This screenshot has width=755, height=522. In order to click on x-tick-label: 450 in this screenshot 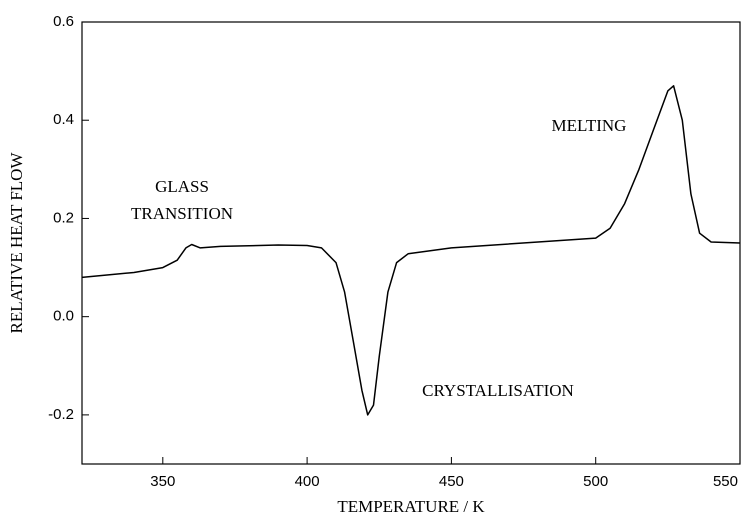, I will do `click(451, 481)`.